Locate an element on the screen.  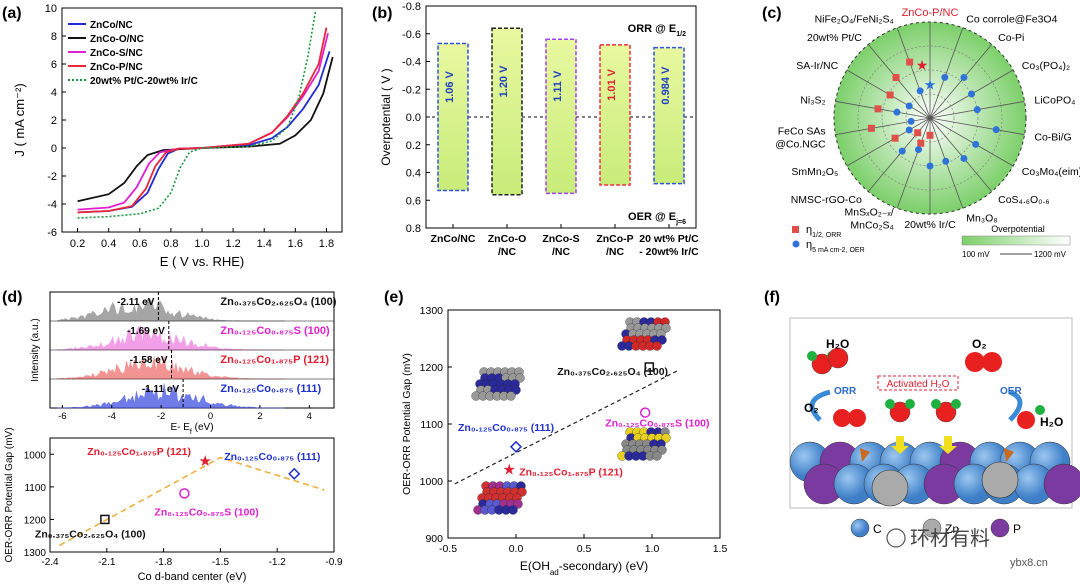
d-band-center-label: -1.69 eV is located at coordinates (146, 331).